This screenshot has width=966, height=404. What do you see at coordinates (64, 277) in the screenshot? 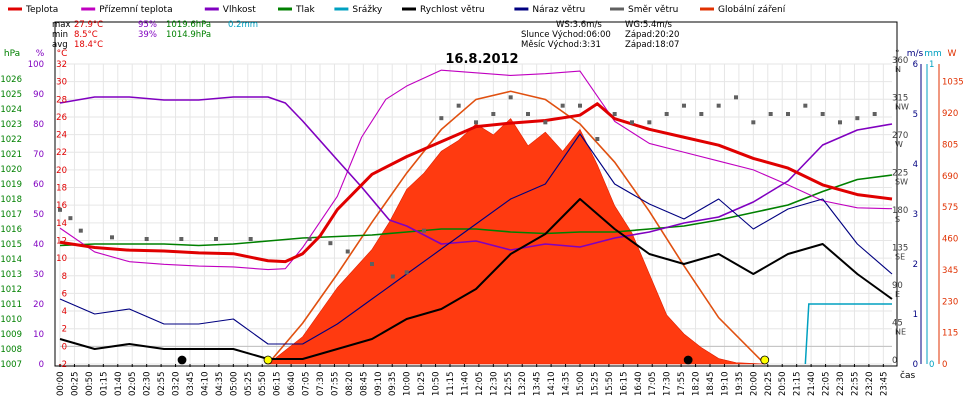
I see `temp-axis-tick-label: 8` at bounding box center [64, 277].